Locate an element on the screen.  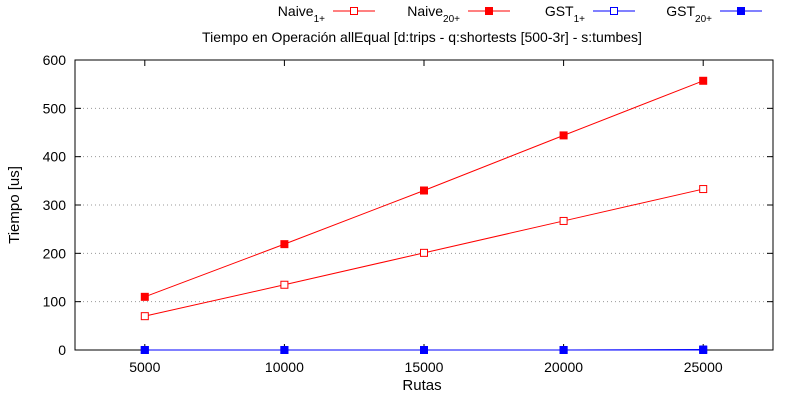
y-tick-label: 0 is located at coordinates (62, 350).